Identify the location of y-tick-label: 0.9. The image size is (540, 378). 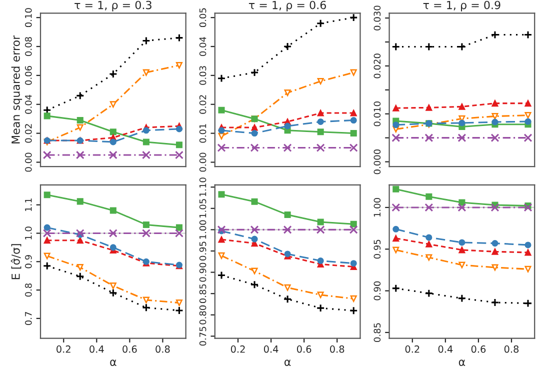
(28, 261).